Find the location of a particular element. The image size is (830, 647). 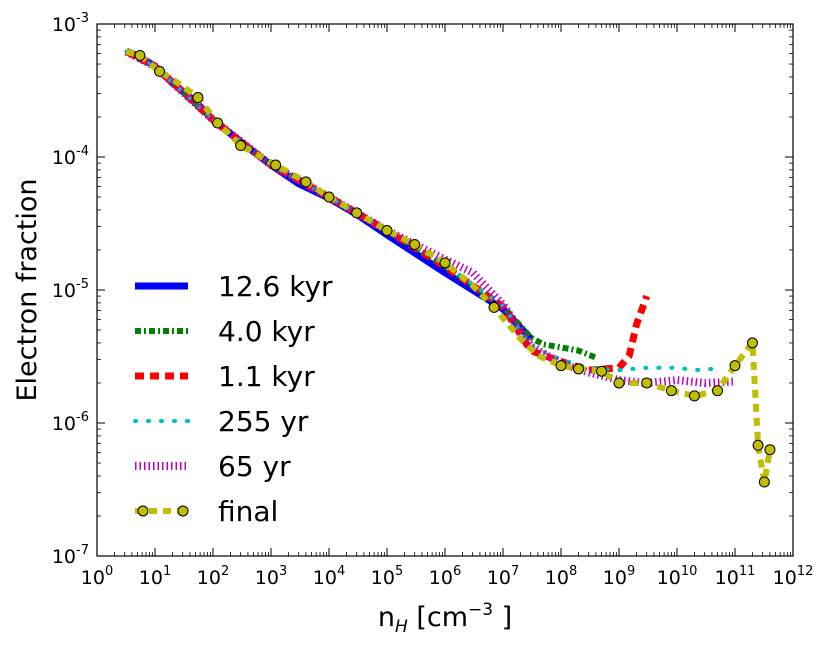

x-axis-label-base: n is located at coordinates (386, 617).